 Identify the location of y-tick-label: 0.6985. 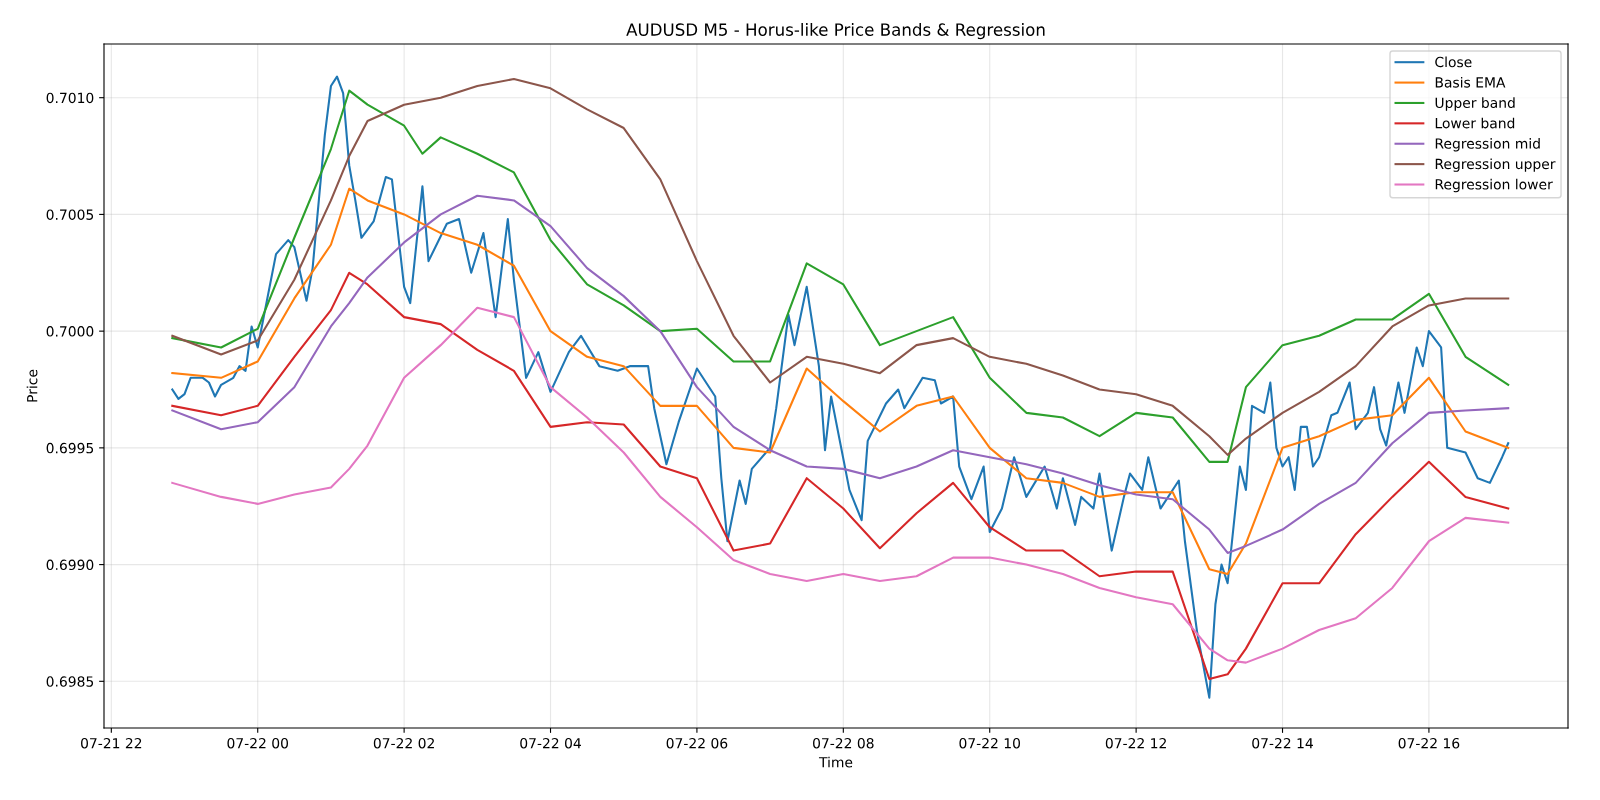
(70, 681).